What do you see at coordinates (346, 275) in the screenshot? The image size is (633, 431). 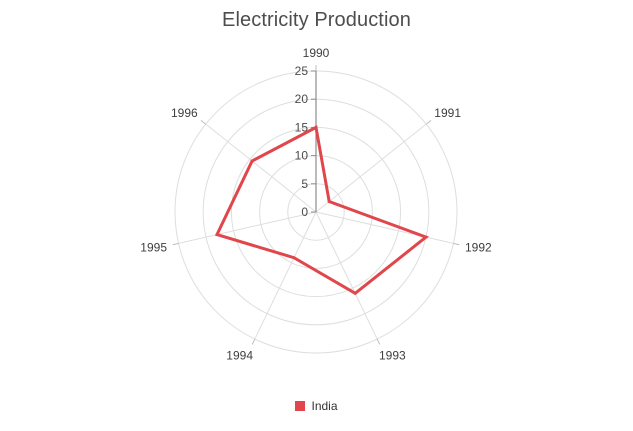 I see `spoke-1993` at bounding box center [346, 275].